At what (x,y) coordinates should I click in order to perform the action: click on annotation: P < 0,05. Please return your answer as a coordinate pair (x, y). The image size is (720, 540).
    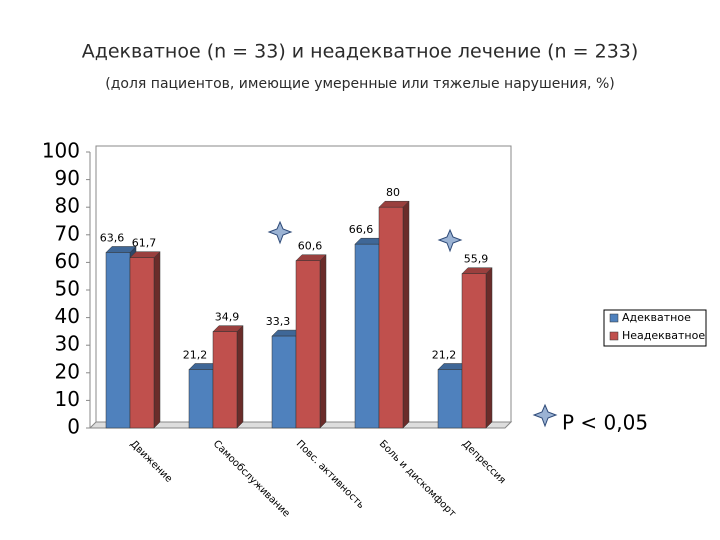
    Looking at the image, I should click on (605, 423).